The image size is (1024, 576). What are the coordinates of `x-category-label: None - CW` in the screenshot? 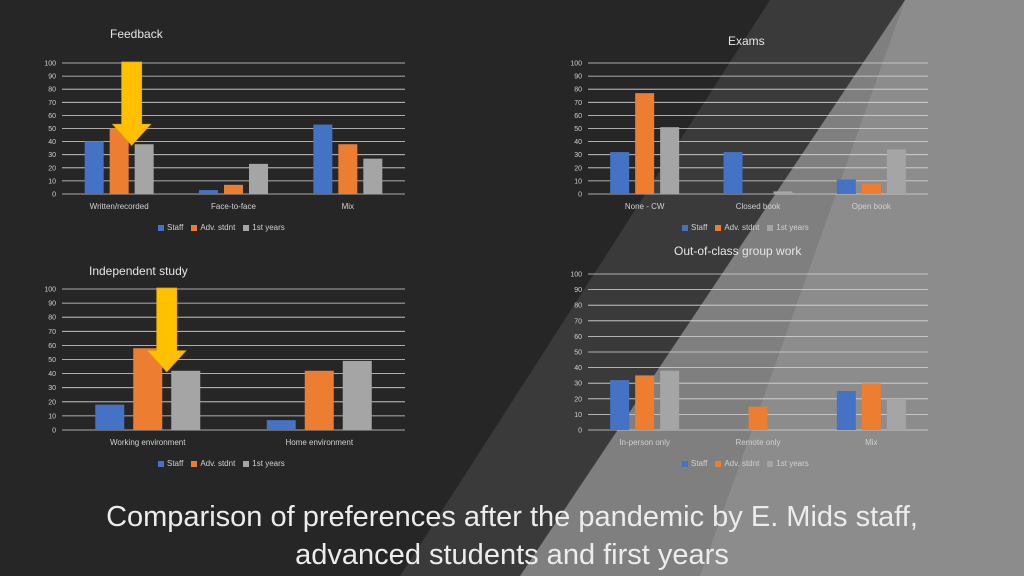 It's located at (645, 206).